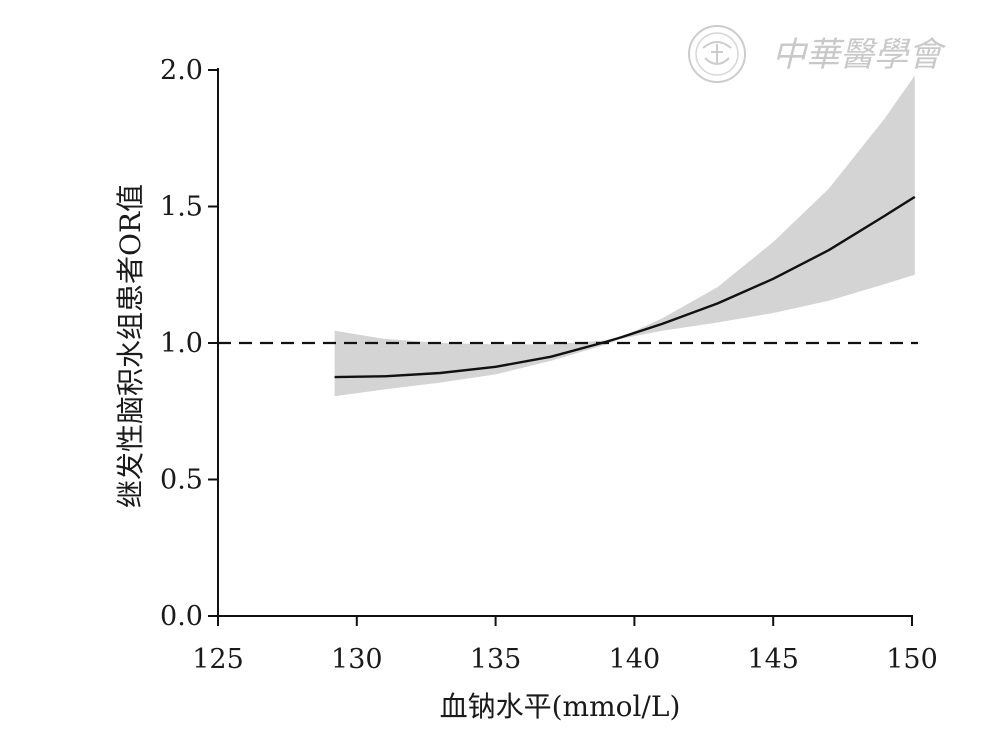 This screenshot has height=734, width=1005. What do you see at coordinates (496, 659) in the screenshot?
I see `x-tick-label: 135` at bounding box center [496, 659].